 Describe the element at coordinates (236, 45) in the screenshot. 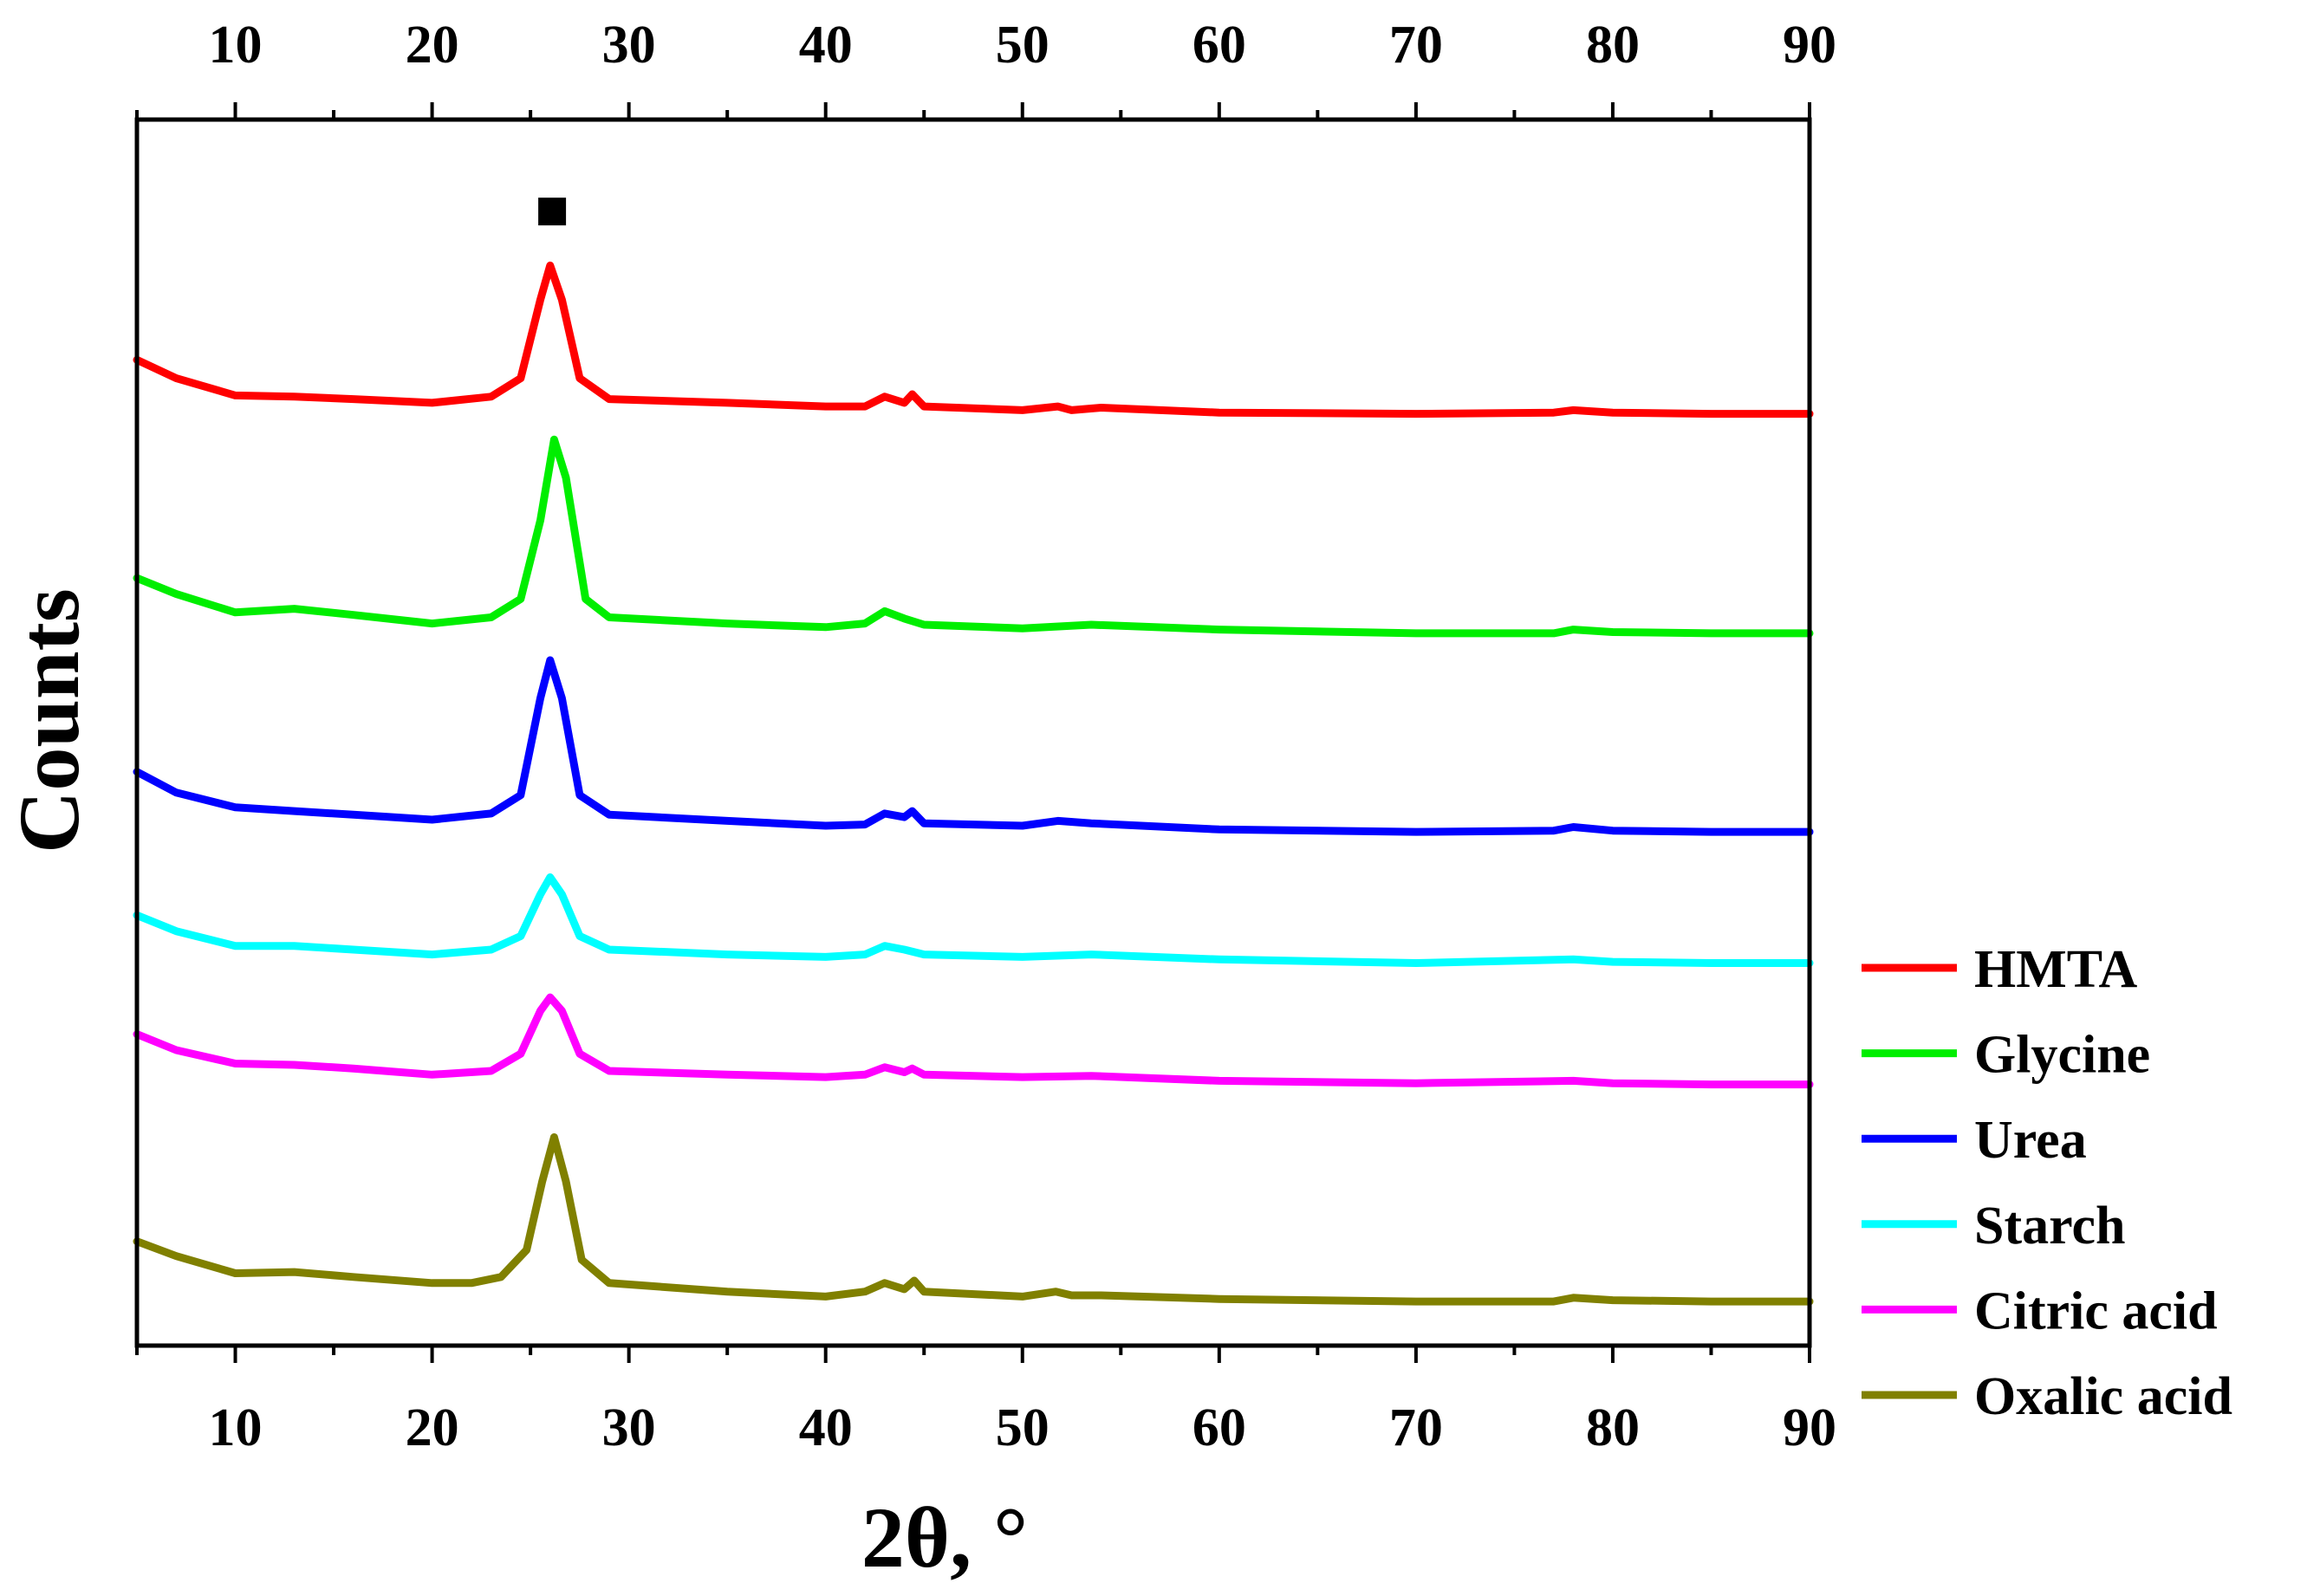

I see `x-tick-label-top: 10` at that location.